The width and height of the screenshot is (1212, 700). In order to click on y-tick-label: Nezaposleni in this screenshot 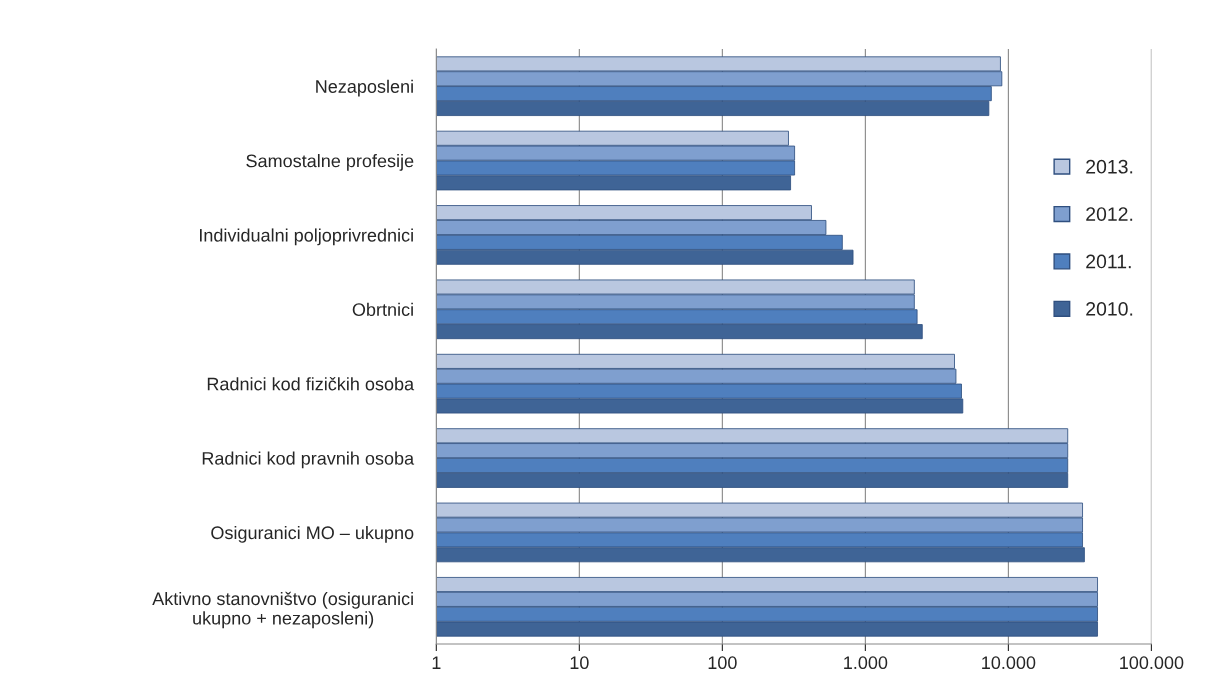, I will do `click(364, 88)`.